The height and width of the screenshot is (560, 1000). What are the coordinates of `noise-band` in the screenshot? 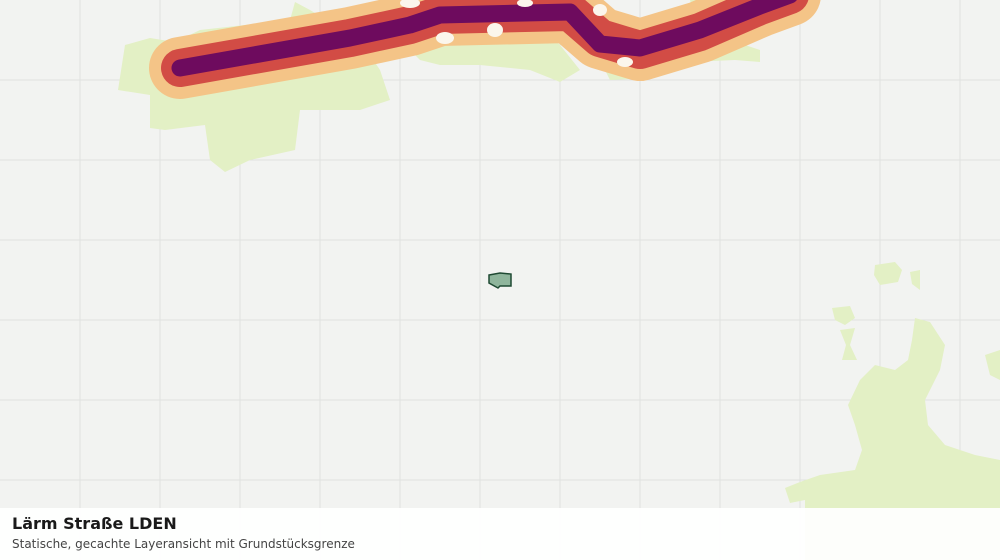 It's located at (485, 49).